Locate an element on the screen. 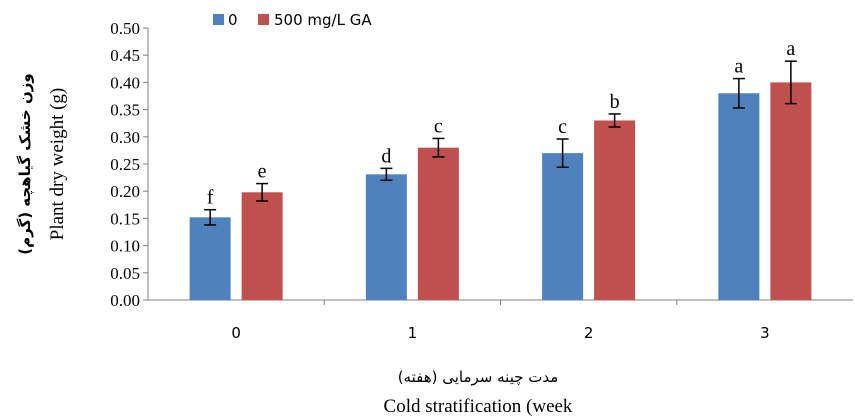 This screenshot has height=418, width=855. y-tick-label: 0.10 is located at coordinates (125, 246).